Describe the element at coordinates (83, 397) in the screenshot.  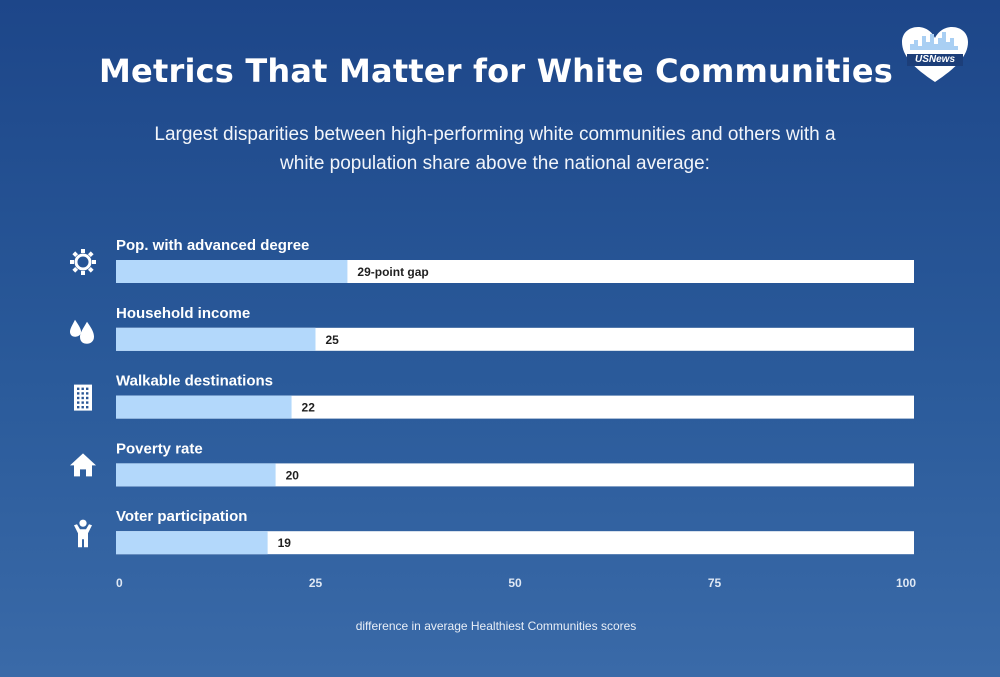
I see `building-icon` at that location.